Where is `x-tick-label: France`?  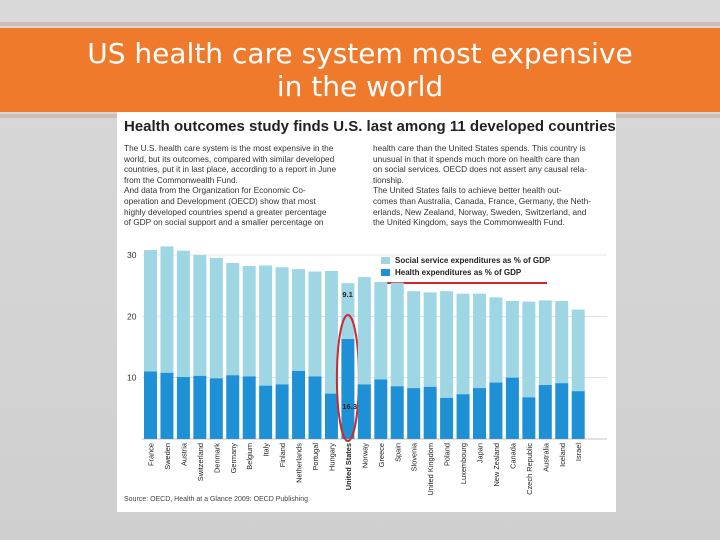
x-tick-label: France is located at coordinates (151, 454).